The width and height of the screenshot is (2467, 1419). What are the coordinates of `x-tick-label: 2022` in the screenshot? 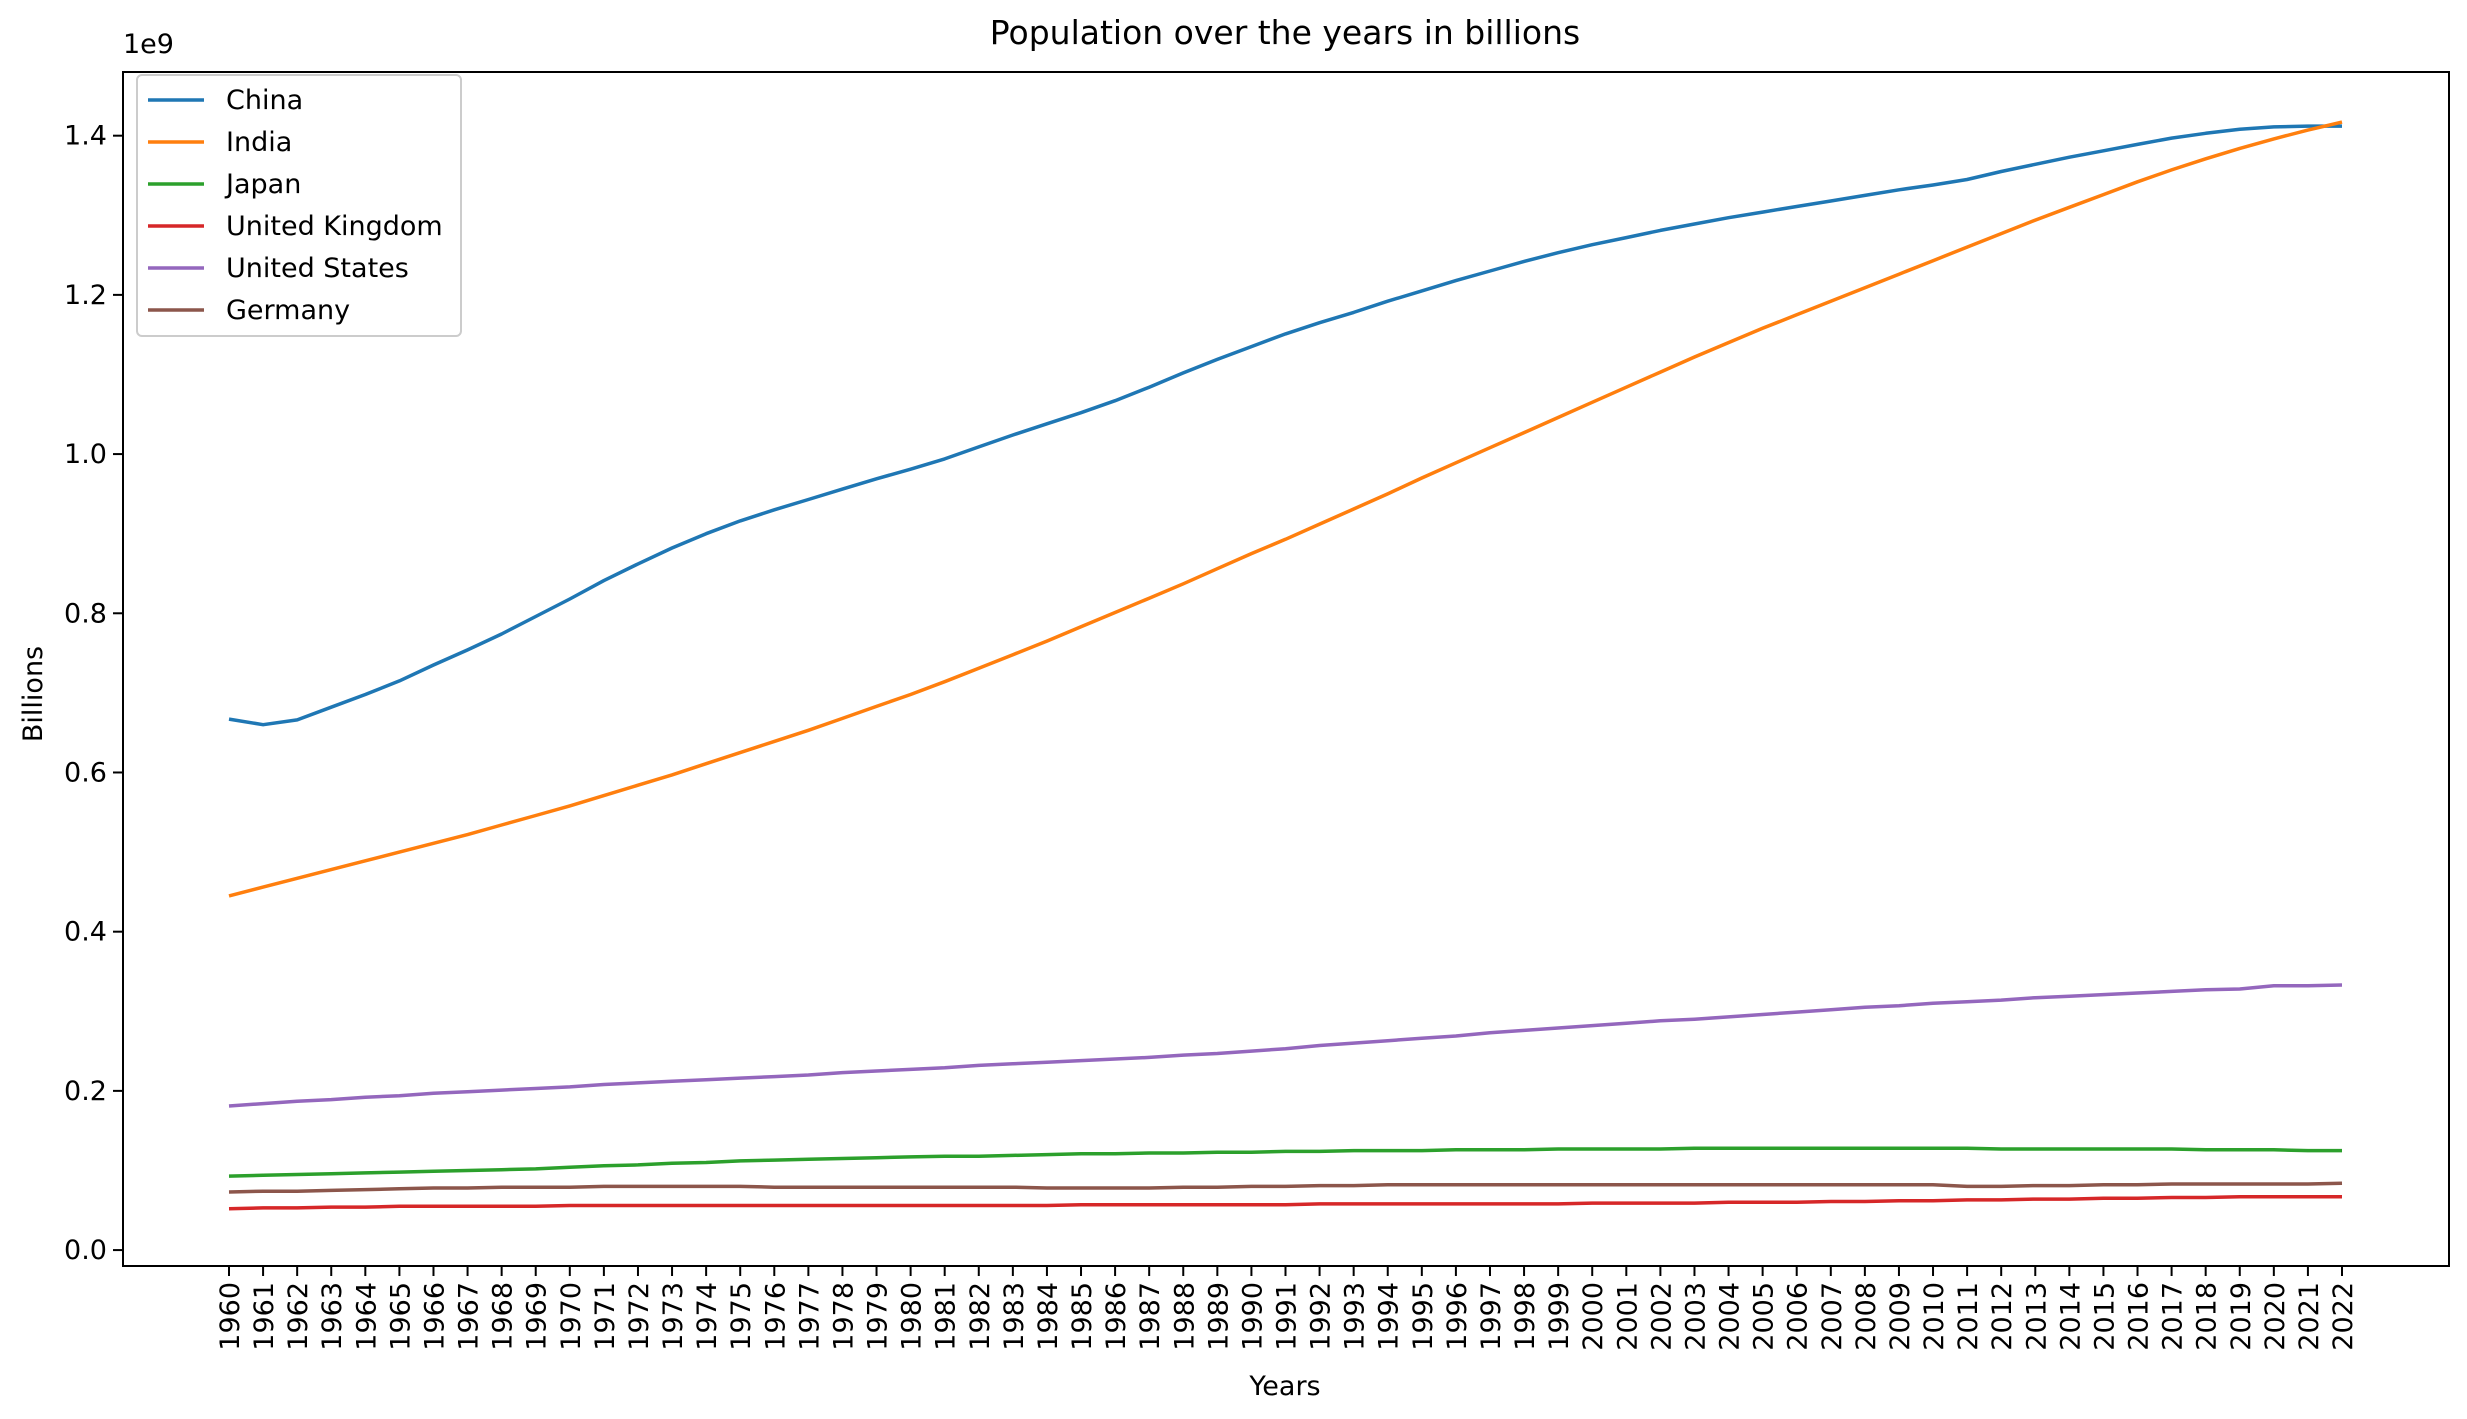 It's located at (2343, 1316).